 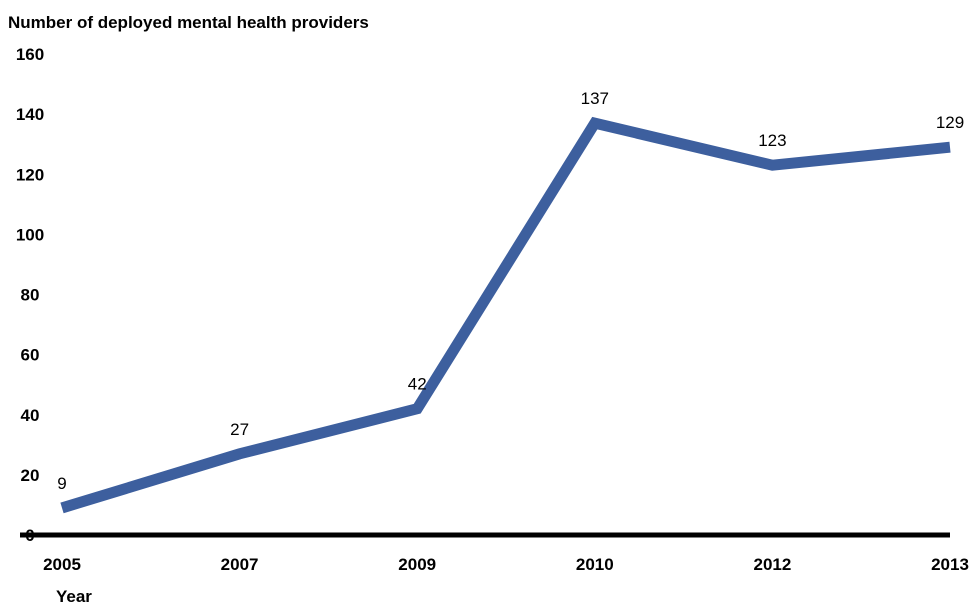 What do you see at coordinates (595, 564) in the screenshot?
I see `x-tick-label: 2010` at bounding box center [595, 564].